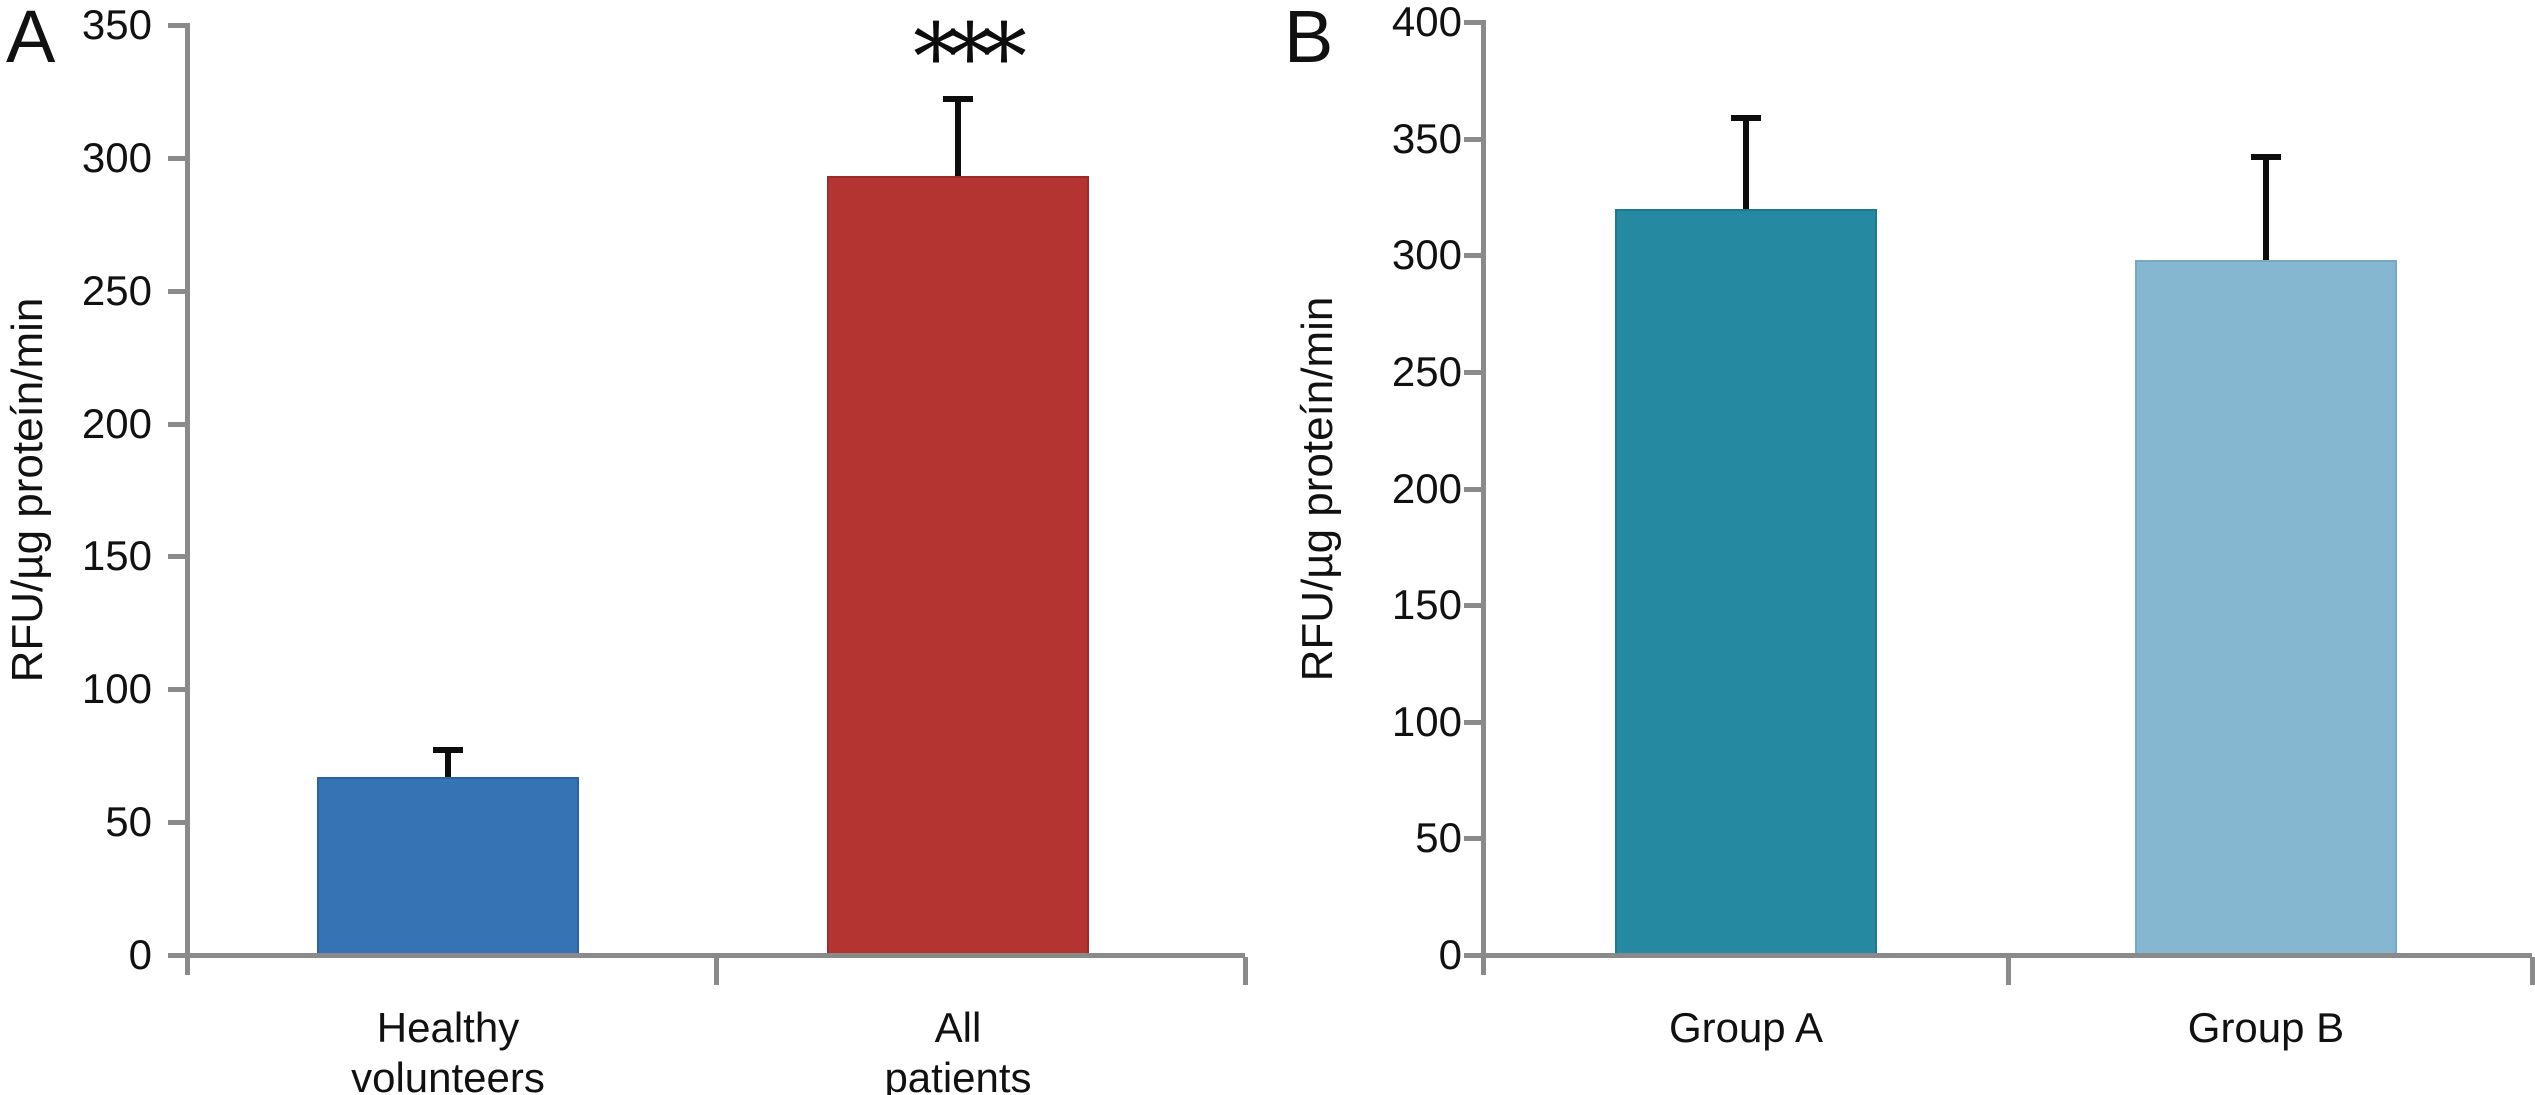 The width and height of the screenshot is (2535, 1095). What do you see at coordinates (128, 822) in the screenshot?
I see `panel-a-y-tick-label: 50` at bounding box center [128, 822].